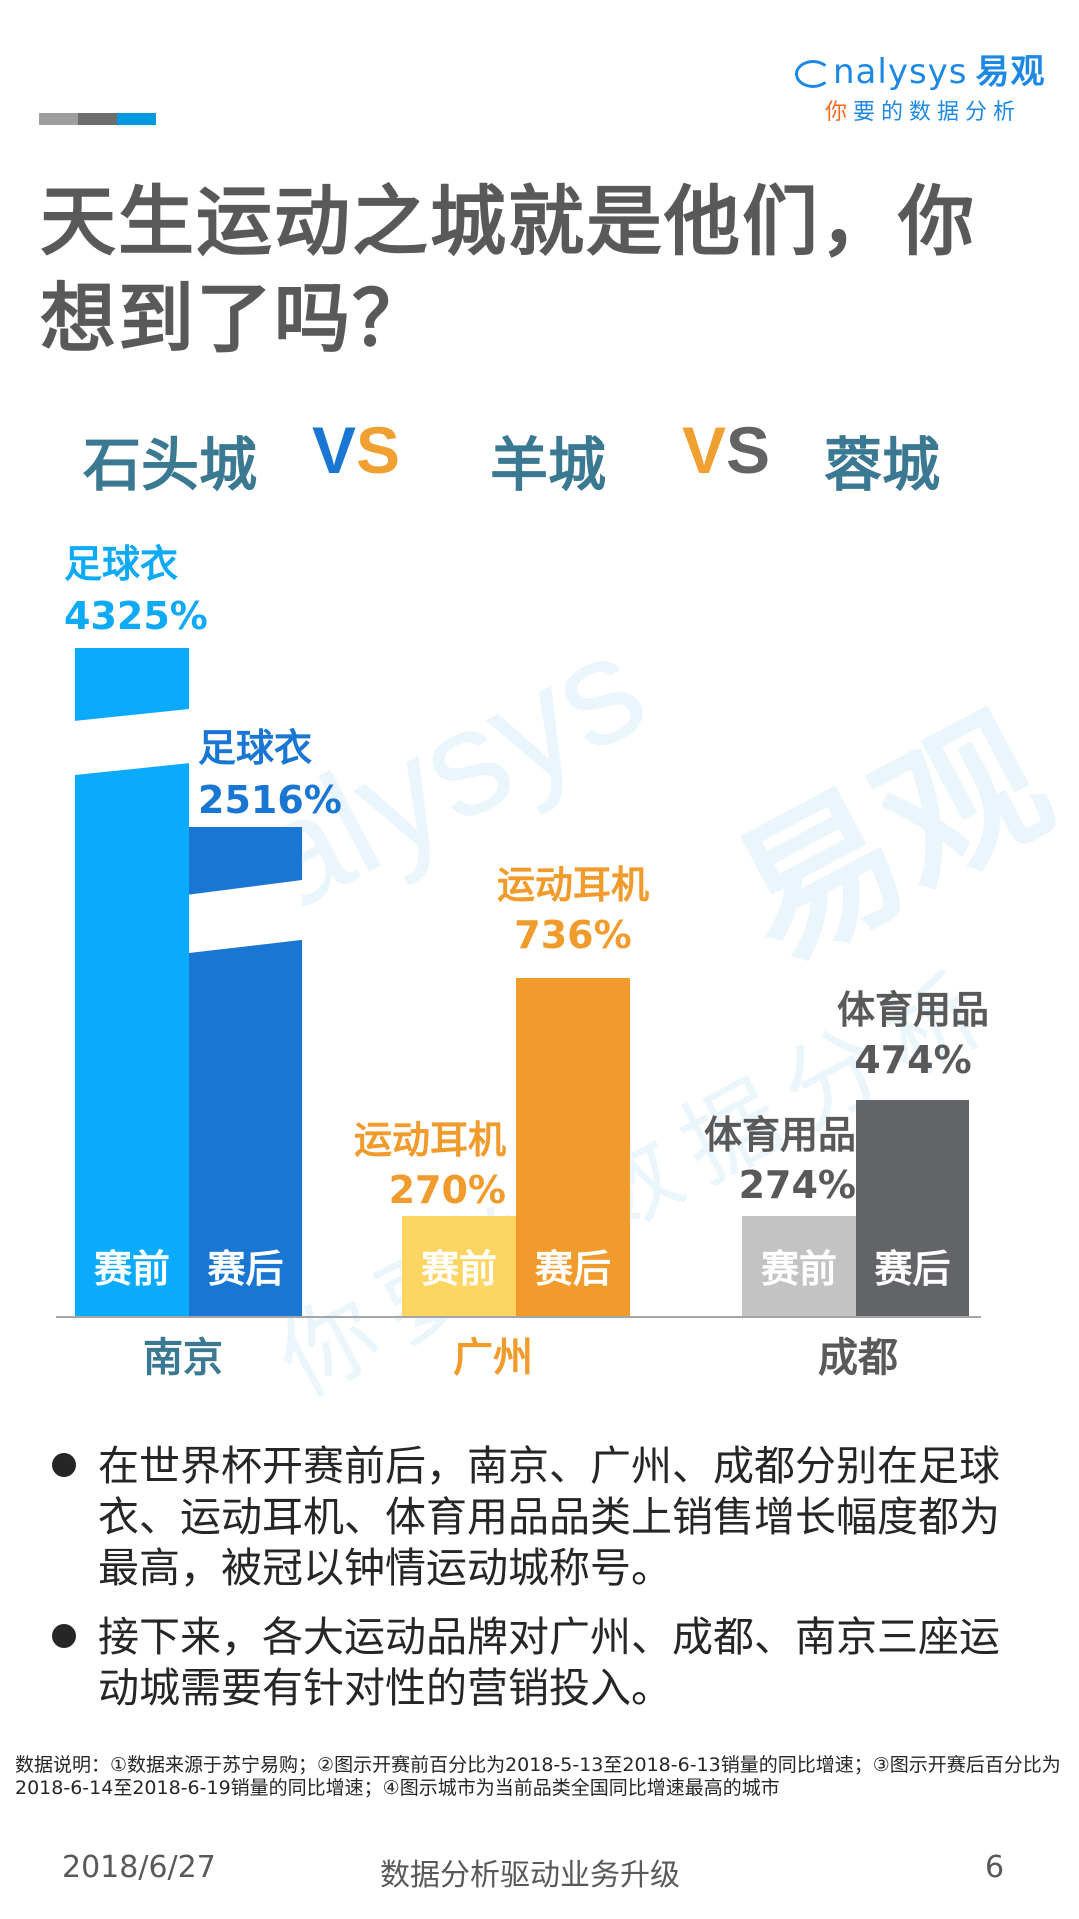 This screenshot has height=1919, width=1079. Describe the element at coordinates (58, 119) in the screenshot. I see `deco-bar-light-gray` at that location.